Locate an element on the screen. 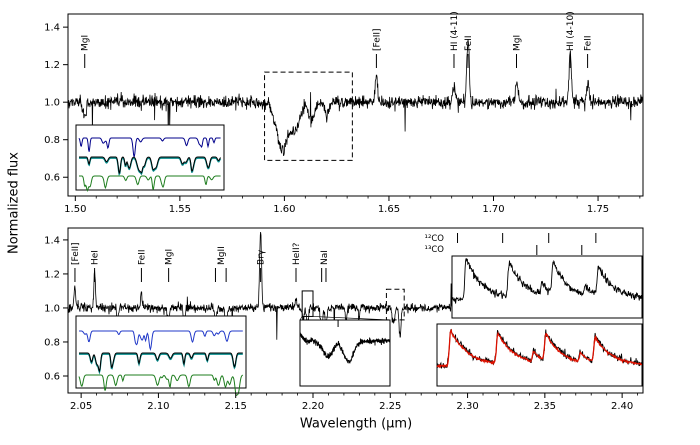 The width and height of the screenshot is (700, 445). x-tick-label: 2.15 is located at coordinates (236, 406).